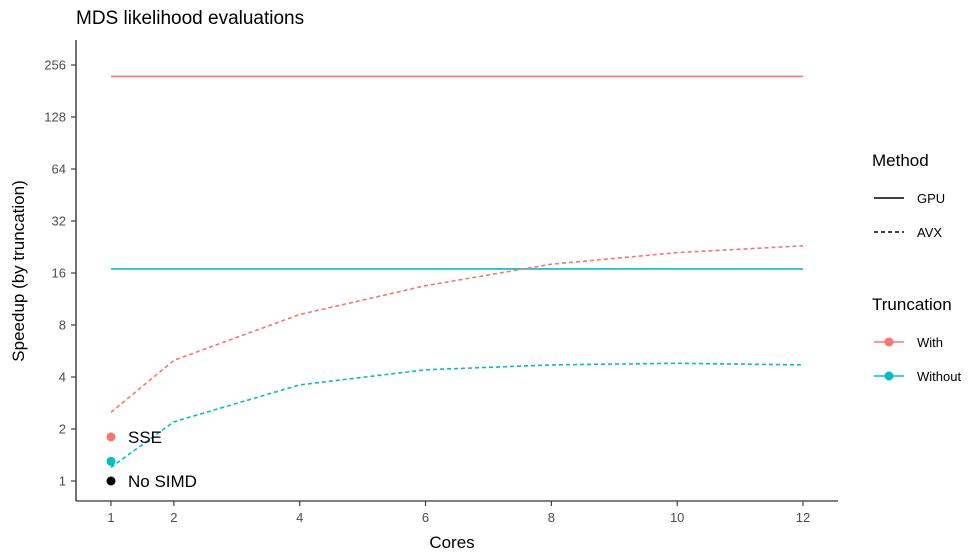  I want to click on y-axis-ticks: 1 2 4 8 16 32 64 128 256, so click(60, 273).